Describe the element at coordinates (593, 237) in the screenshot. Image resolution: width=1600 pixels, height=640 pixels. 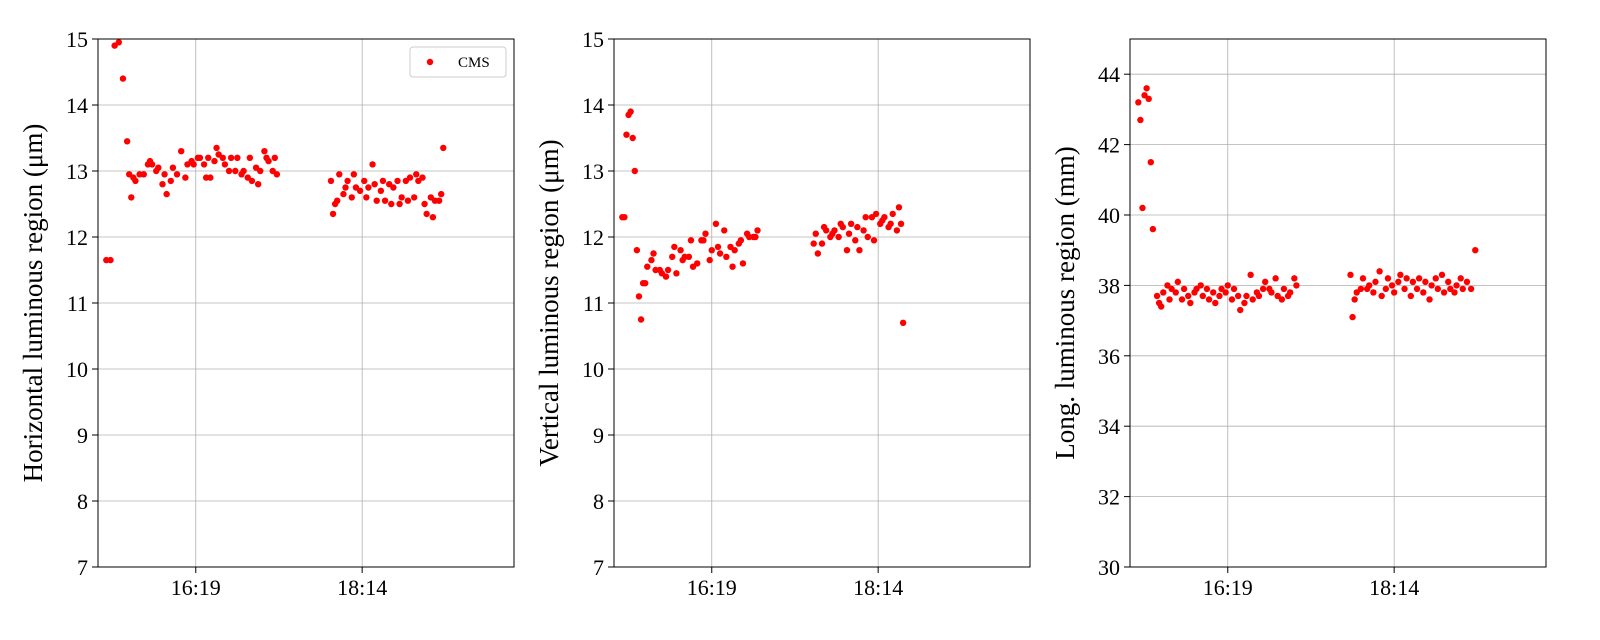
I see `y-tick-label: 12` at that location.